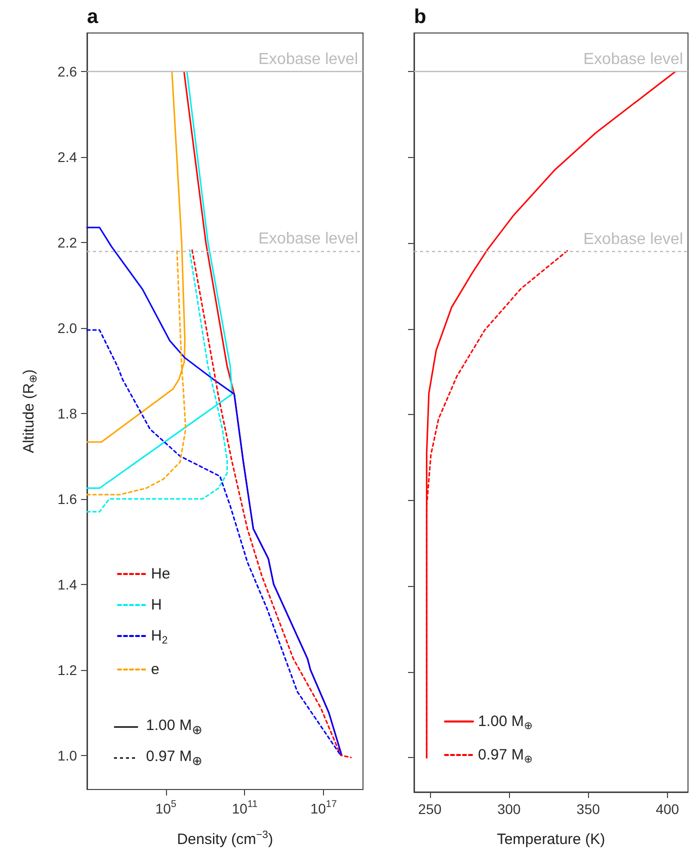  Describe the element at coordinates (68, 328) in the screenshot. I see `y-tick-label: 2.0` at that location.